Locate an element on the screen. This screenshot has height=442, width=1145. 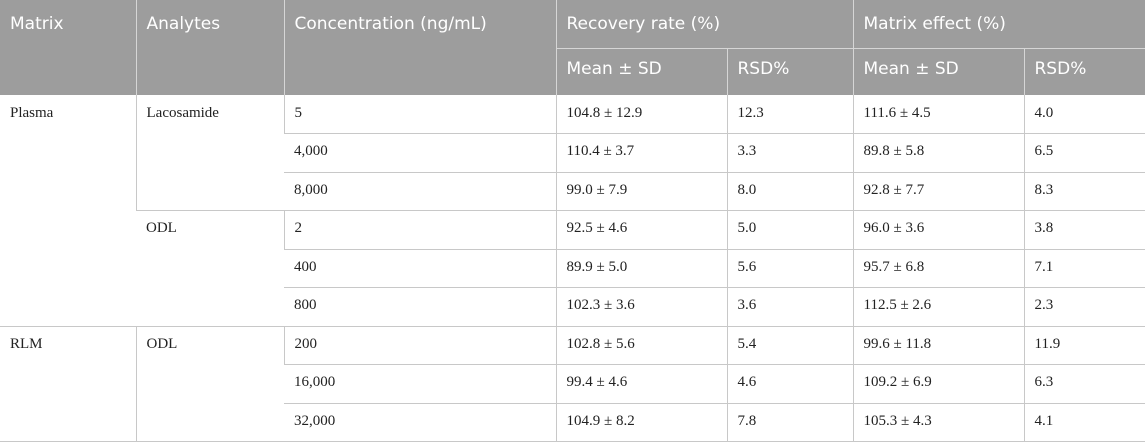
cell-matrix-effect-rsd: 6.3 is located at coordinates (1084, 384).